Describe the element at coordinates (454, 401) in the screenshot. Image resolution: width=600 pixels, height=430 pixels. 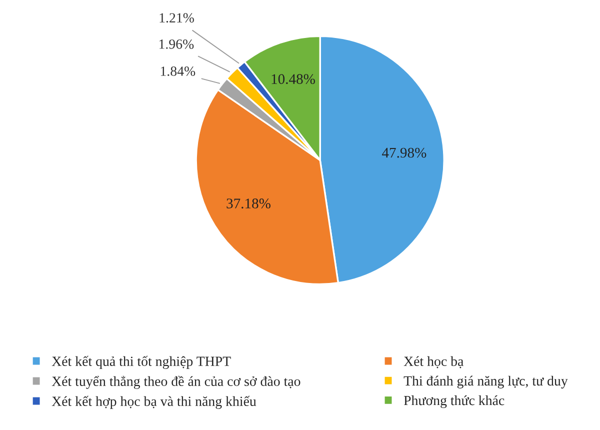
I see `legend-label: Phương thức khác` at that location.